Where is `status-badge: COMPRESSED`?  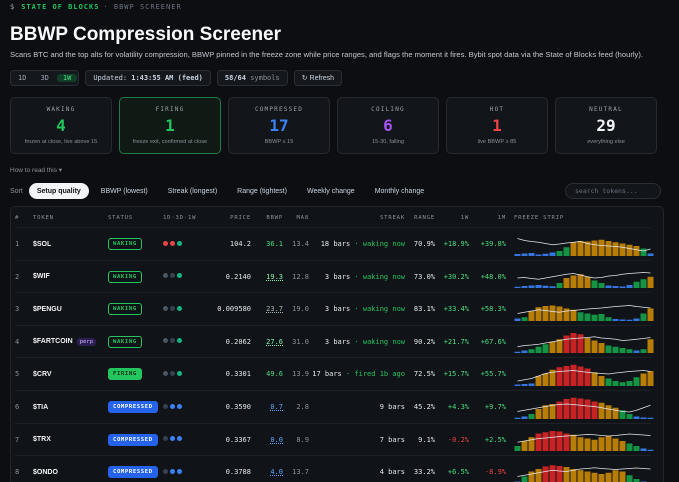
status-badge: COMPRESSED is located at coordinates (133, 472).